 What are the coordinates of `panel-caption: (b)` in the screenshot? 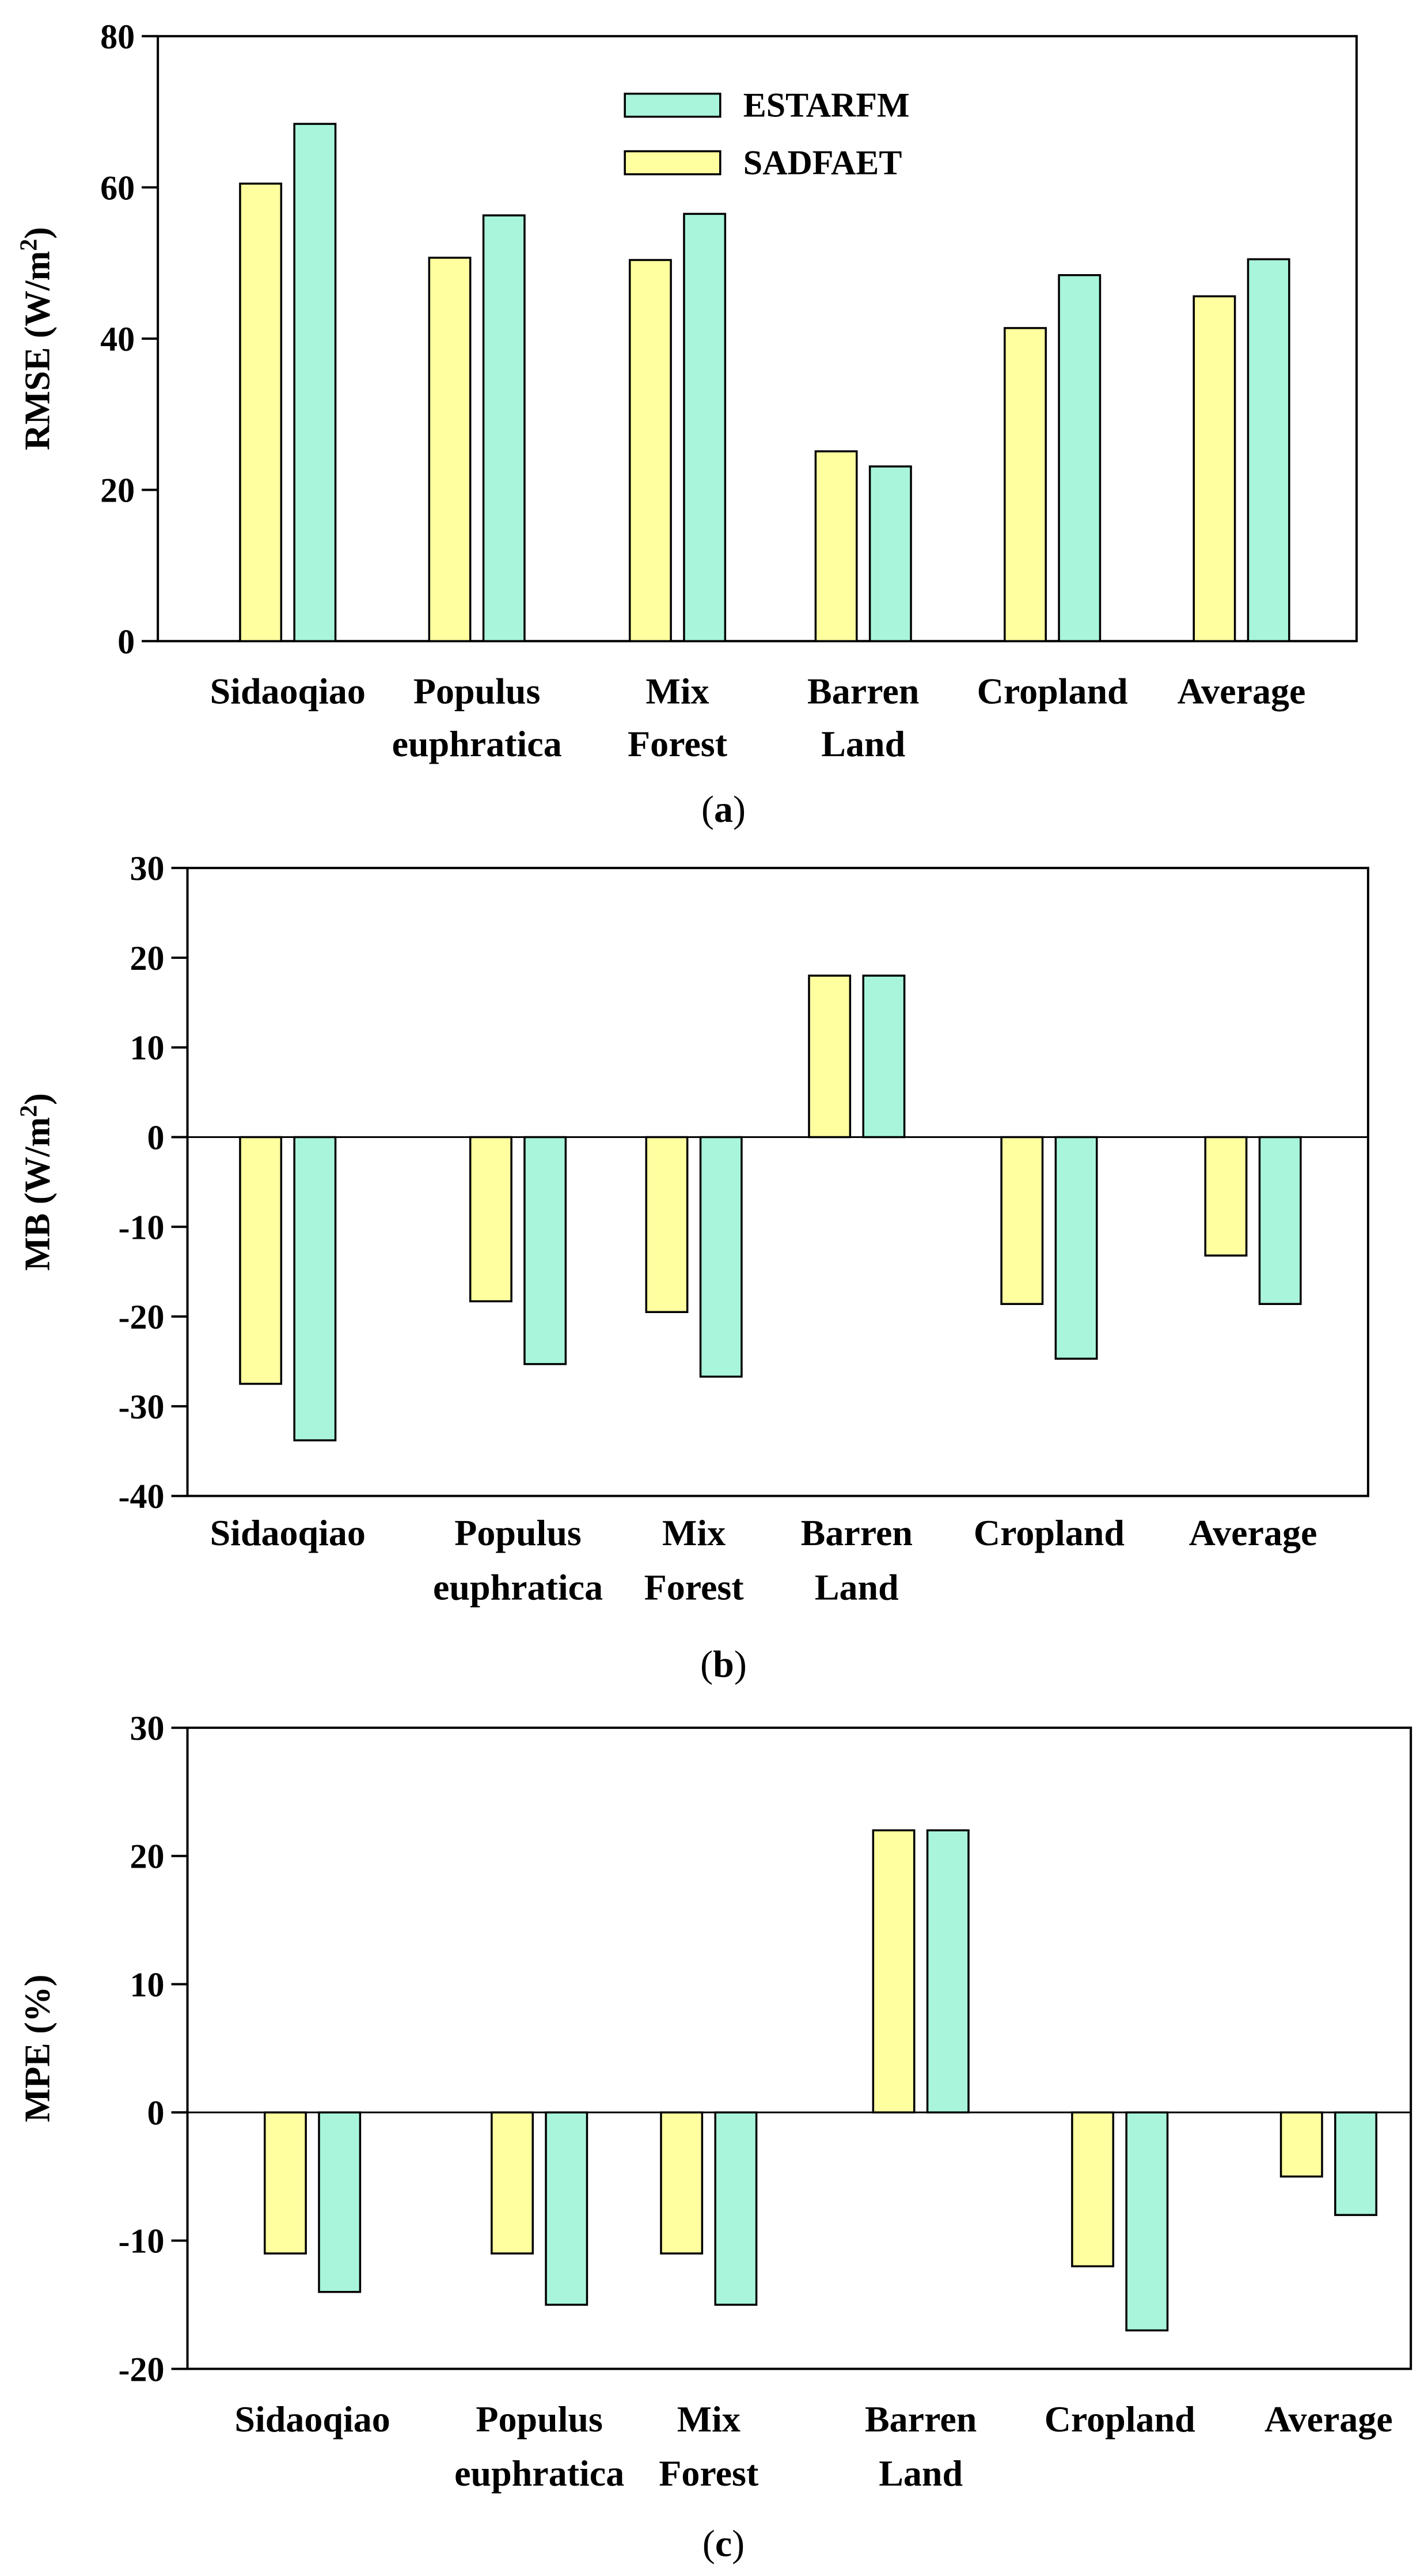 It's located at (723, 1665).